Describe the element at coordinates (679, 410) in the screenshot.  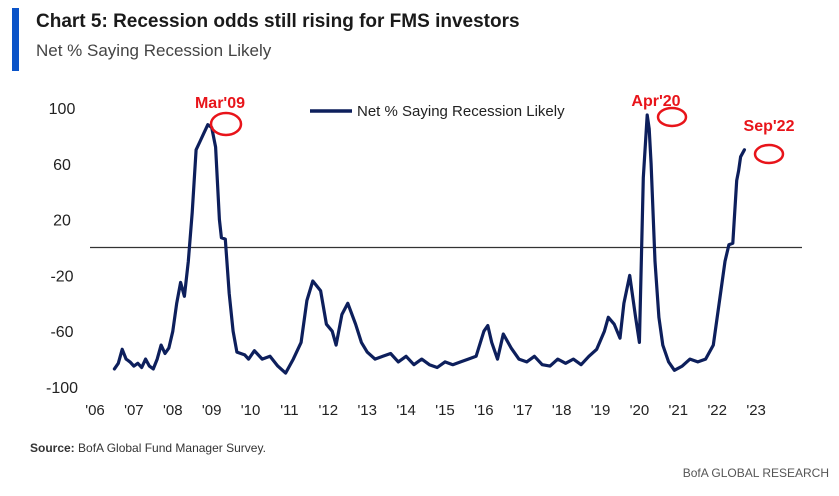
I see `x-tick-label: '21` at that location.